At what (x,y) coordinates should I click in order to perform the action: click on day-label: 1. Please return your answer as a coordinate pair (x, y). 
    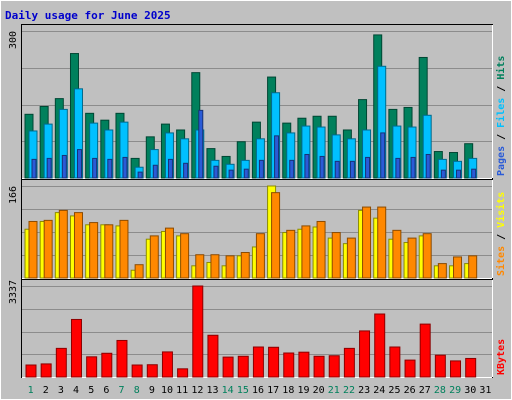
    Looking at the image, I should click on (31, 390).